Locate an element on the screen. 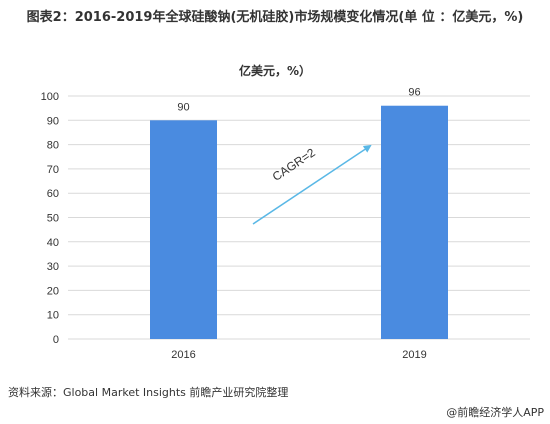 The height and width of the screenshot is (424, 550). cagr-arrow is located at coordinates (312, 184).